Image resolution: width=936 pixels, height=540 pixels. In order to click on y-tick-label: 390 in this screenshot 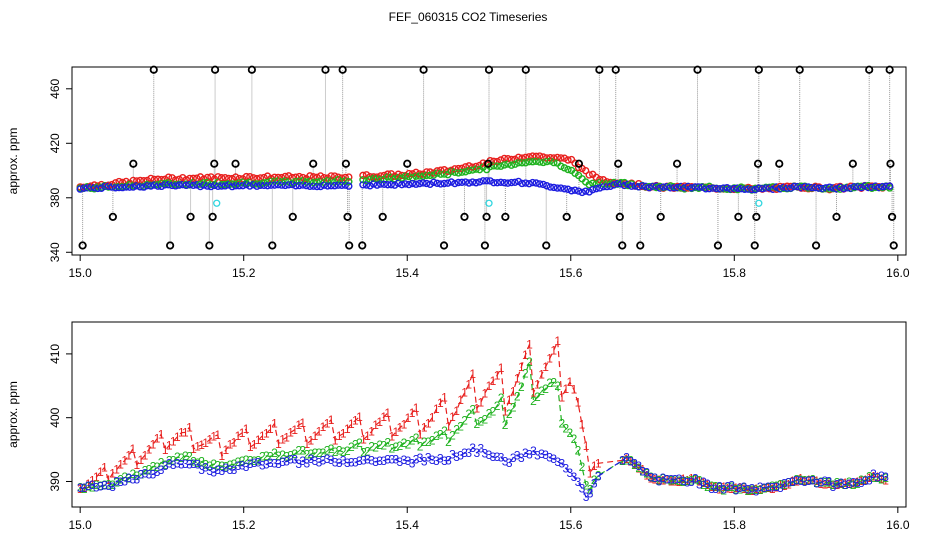, I will do `click(55, 481)`.